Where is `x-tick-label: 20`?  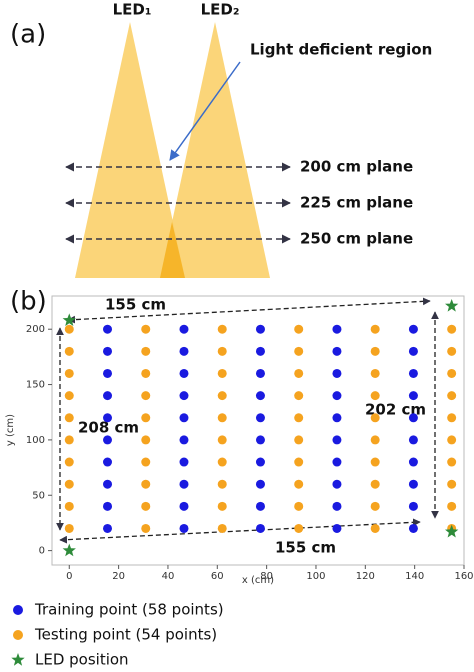
x-tick-label: 20 is located at coordinates (118, 576).